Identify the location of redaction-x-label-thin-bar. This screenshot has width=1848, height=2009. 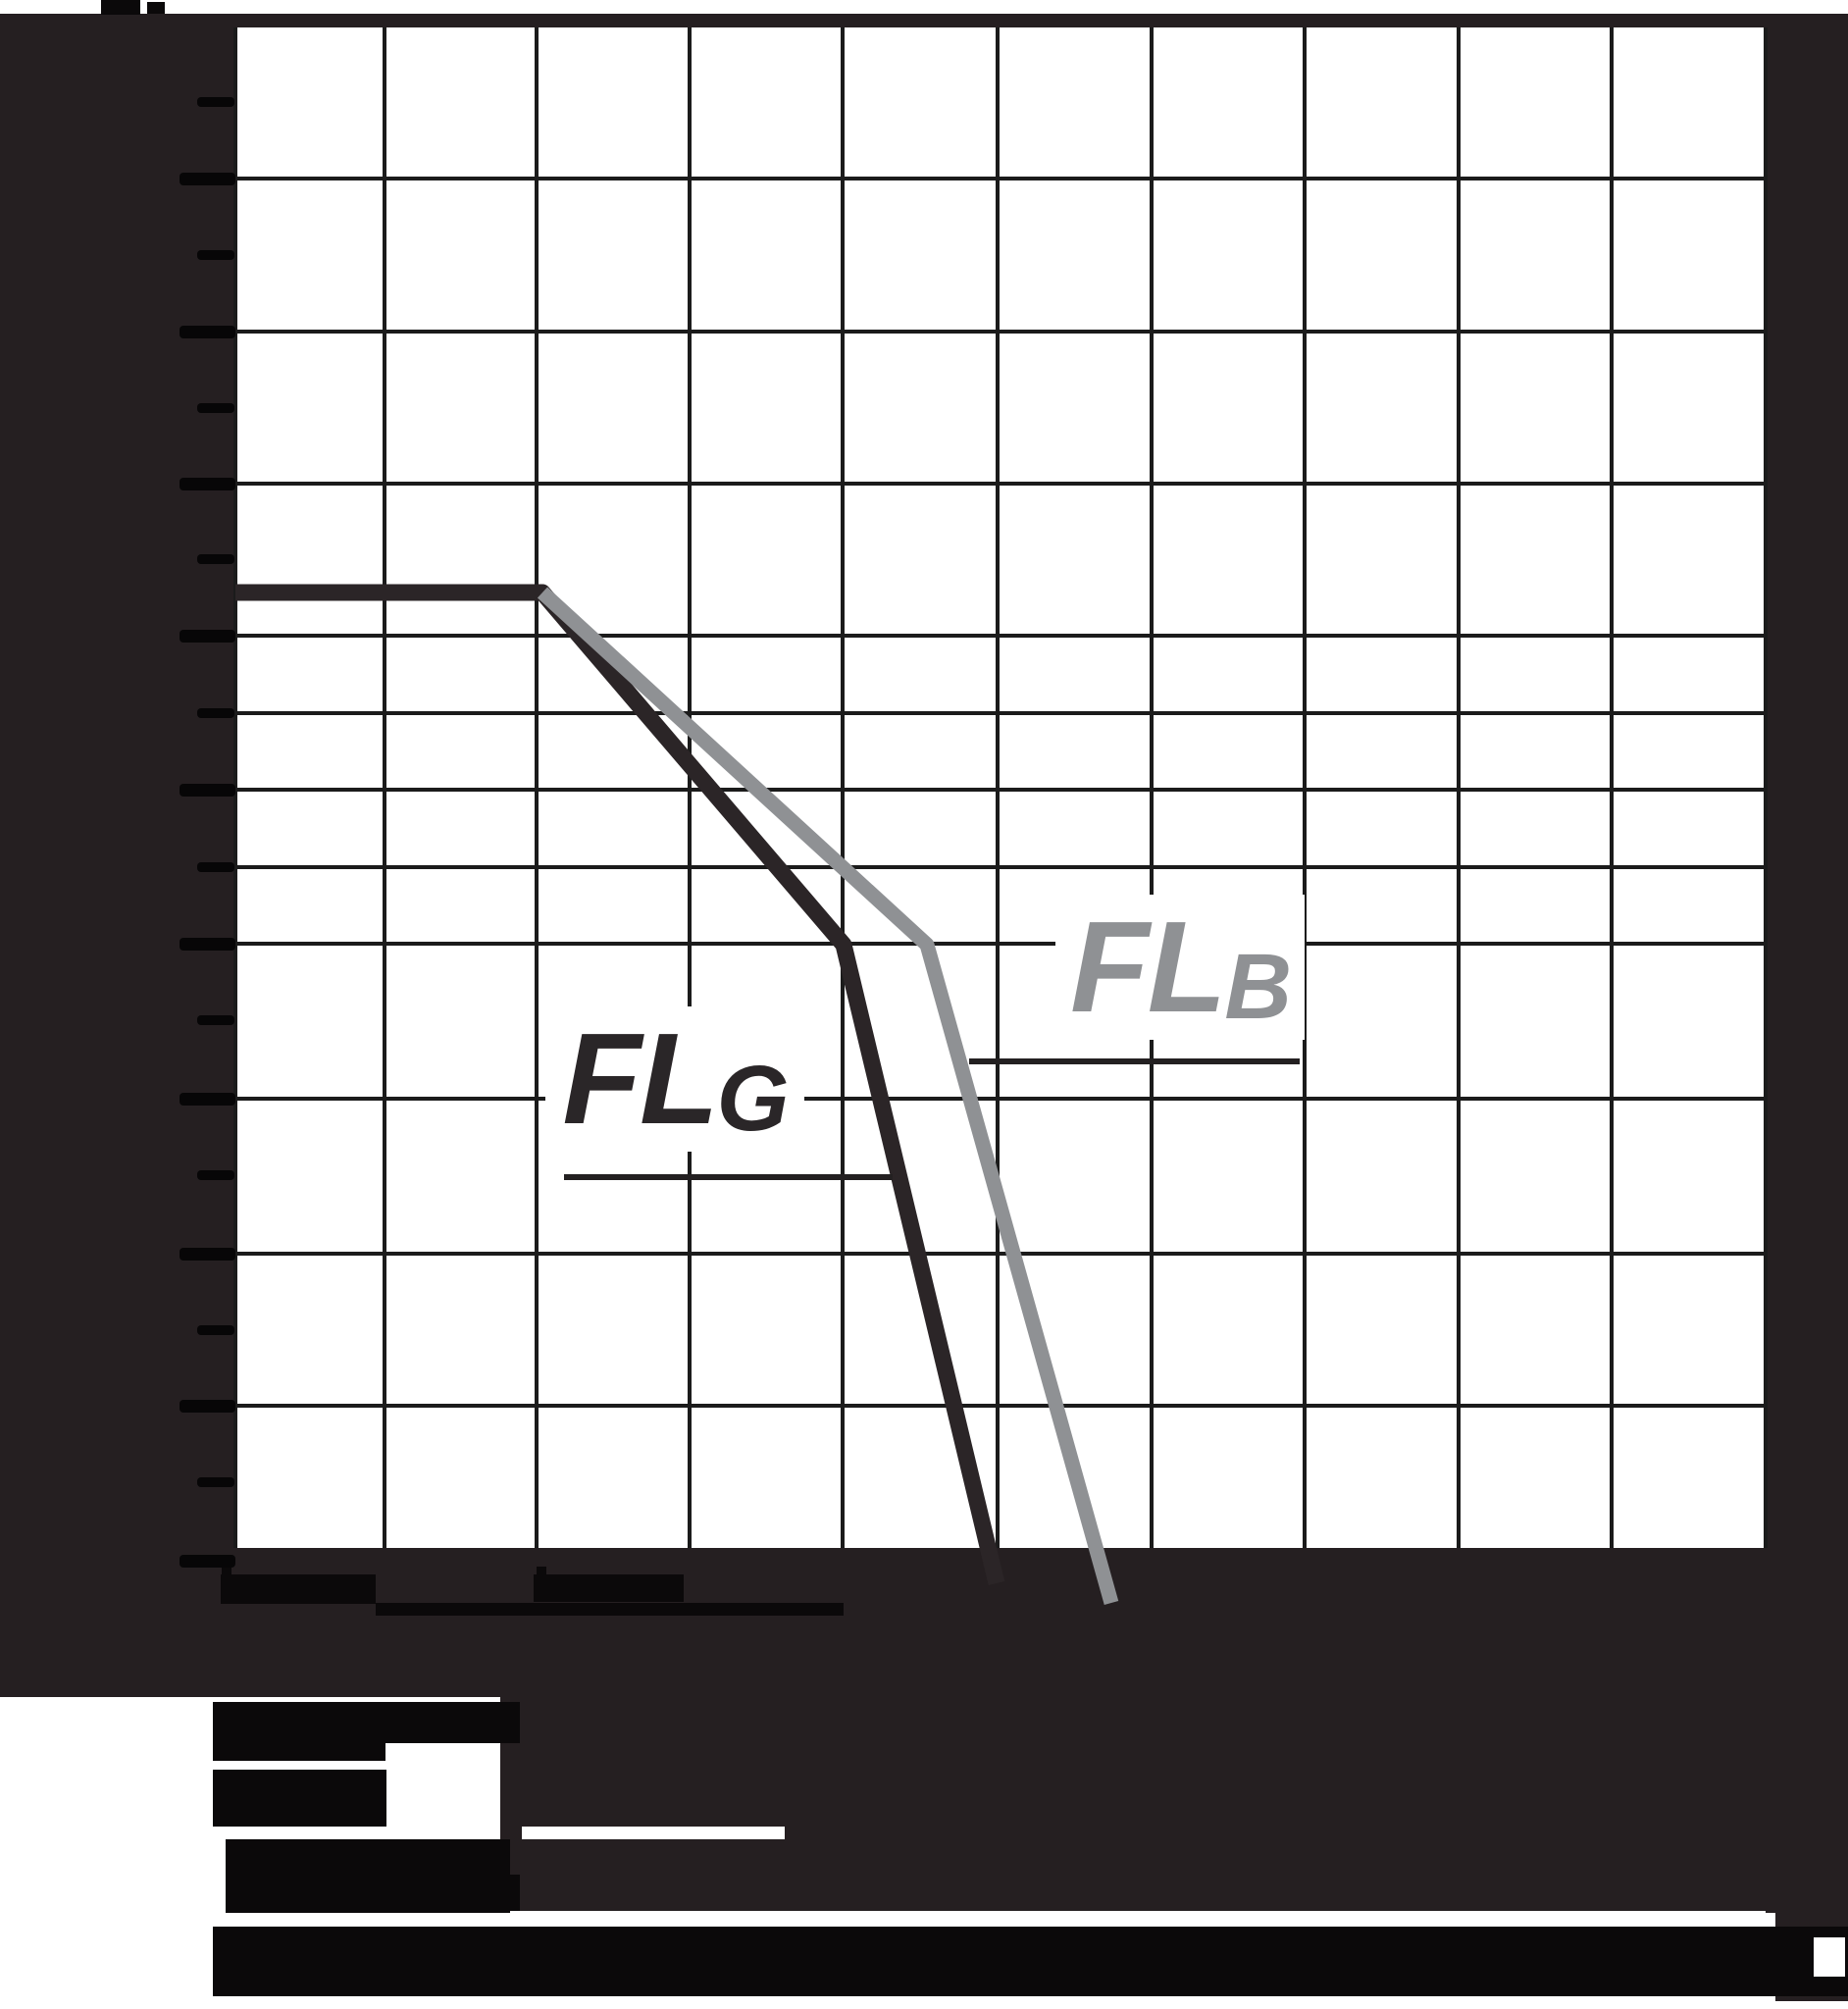
(610, 1609).